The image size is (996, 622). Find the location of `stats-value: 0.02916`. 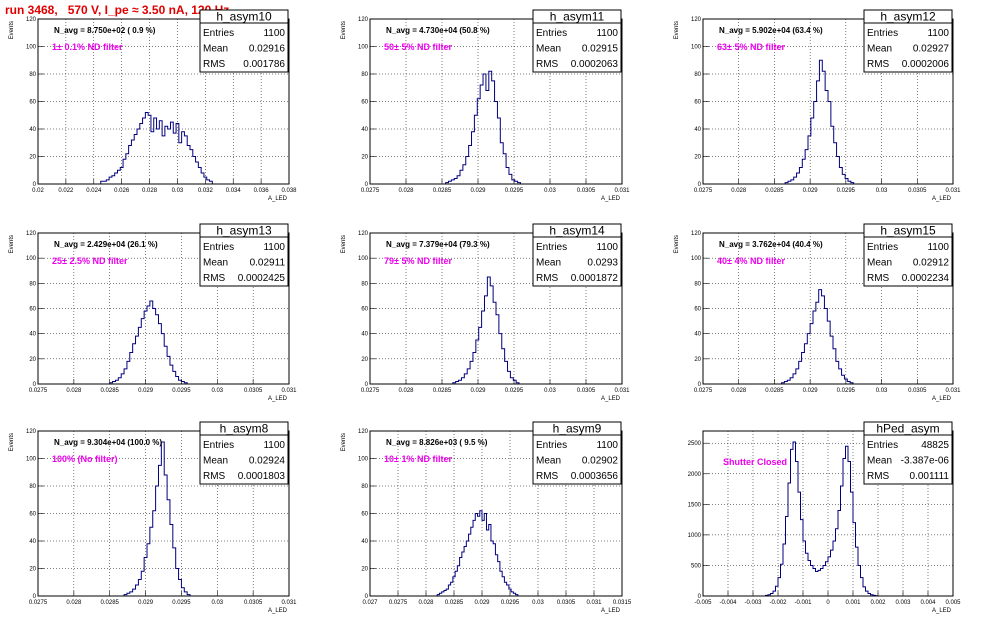

stats-value: 0.02916 is located at coordinates (267, 49).